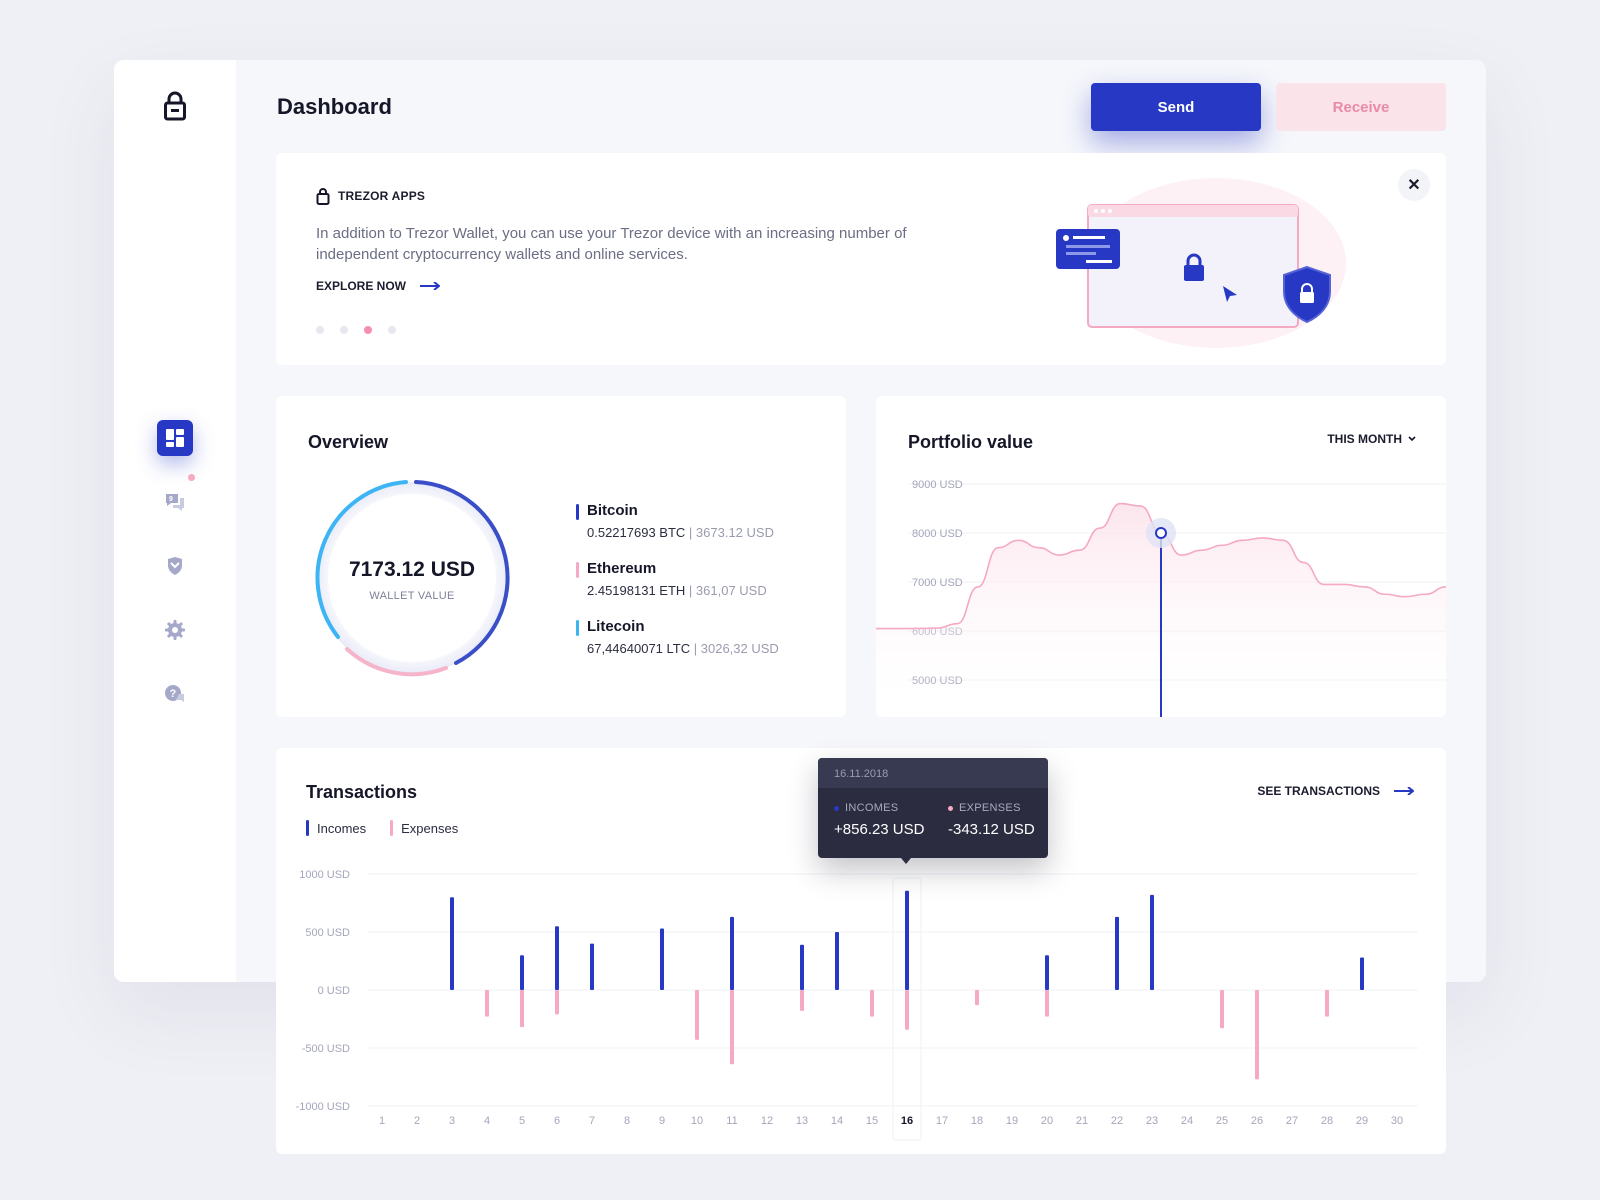 Image resolution: width=1600 pixels, height=1200 pixels. What do you see at coordinates (872, 808) in the screenshot?
I see `tooltip-incomes-label: INCOMES` at bounding box center [872, 808].